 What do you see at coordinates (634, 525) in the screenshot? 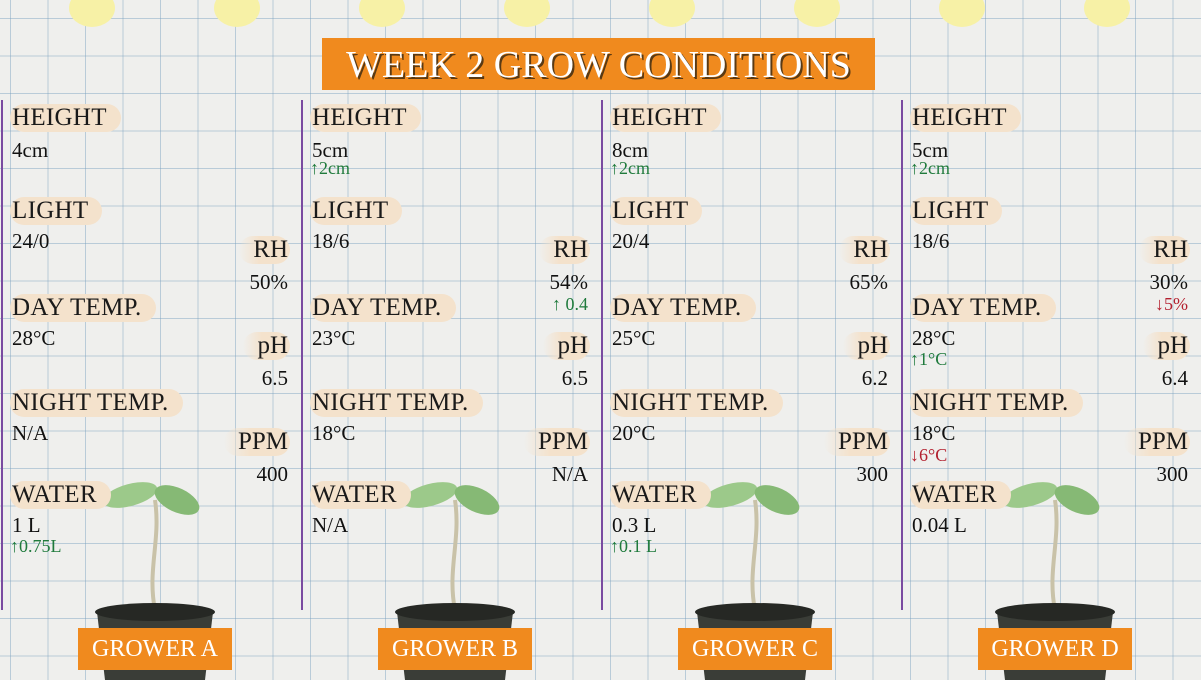
I see `field-value: 0.3 L` at bounding box center [634, 525].